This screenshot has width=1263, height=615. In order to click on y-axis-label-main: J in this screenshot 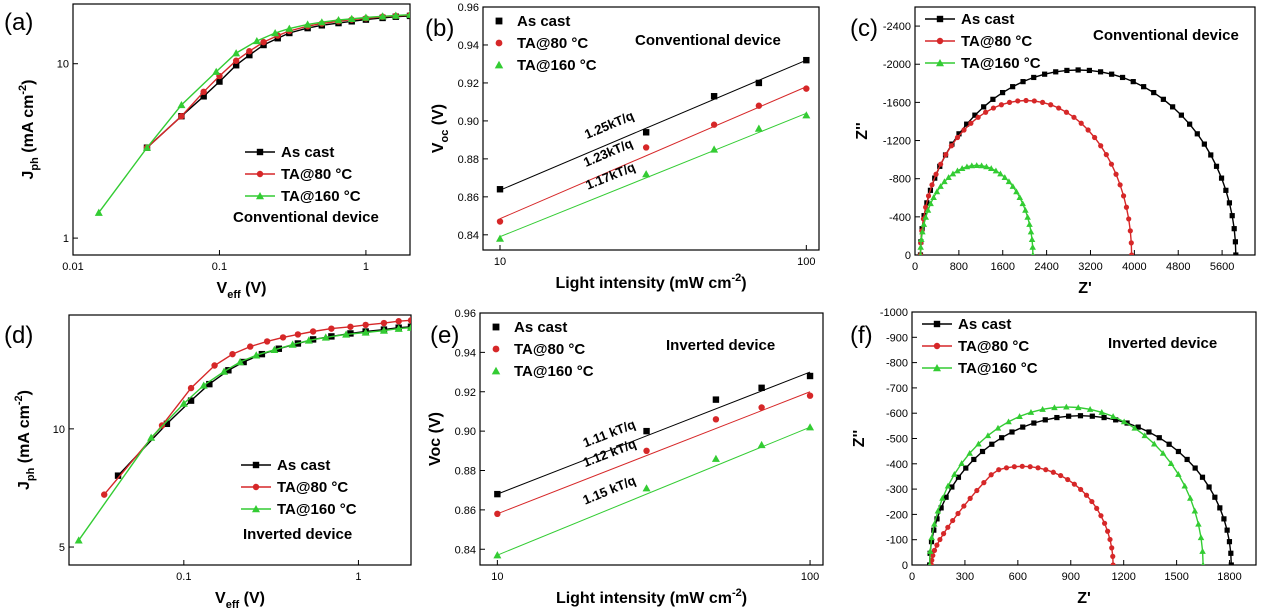, I will do `click(28, 175)`.